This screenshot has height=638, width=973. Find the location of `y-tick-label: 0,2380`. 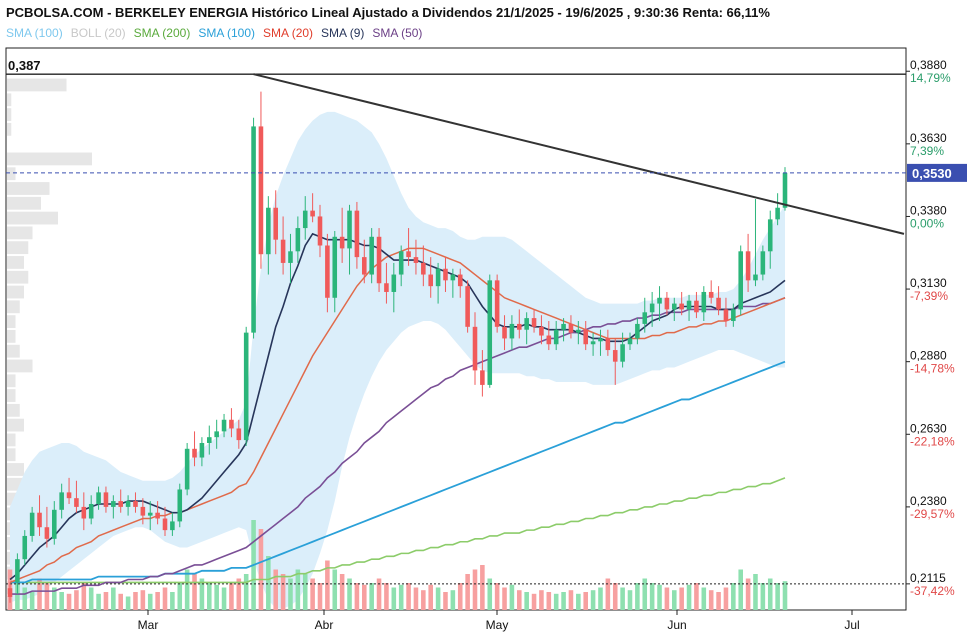

y-tick-label: 0,2380 is located at coordinates (928, 501).